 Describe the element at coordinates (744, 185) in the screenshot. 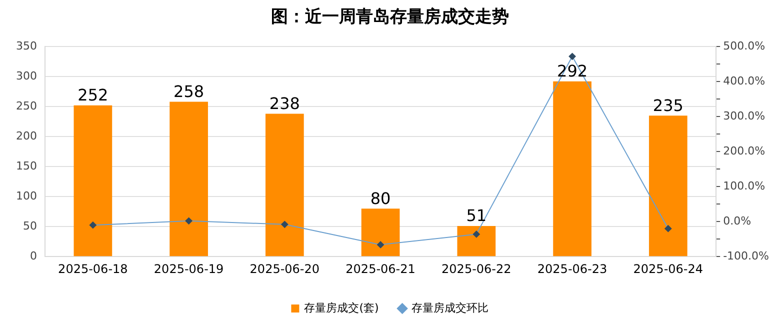

I see `y2-tick-label: 100.0%` at that location.